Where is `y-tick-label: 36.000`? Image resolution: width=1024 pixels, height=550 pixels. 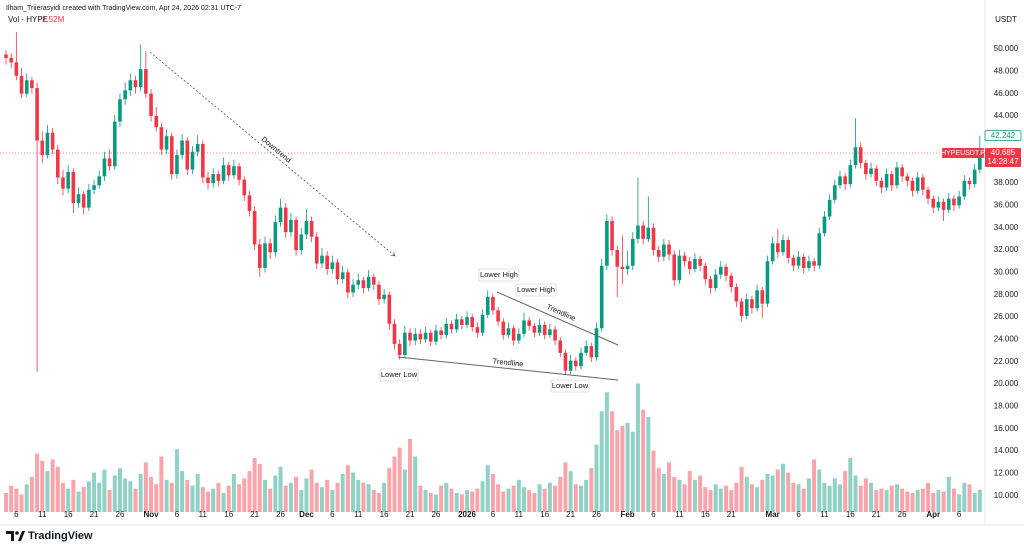 y-tick-label: 36.000 is located at coordinates (1006, 204).